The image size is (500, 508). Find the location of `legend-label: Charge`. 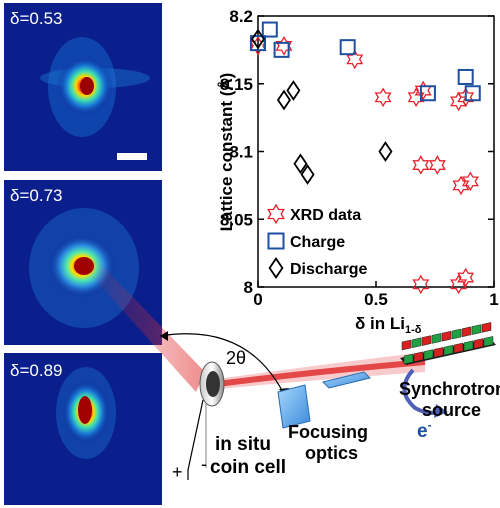

legend-label: Charge is located at coordinates (317, 242).